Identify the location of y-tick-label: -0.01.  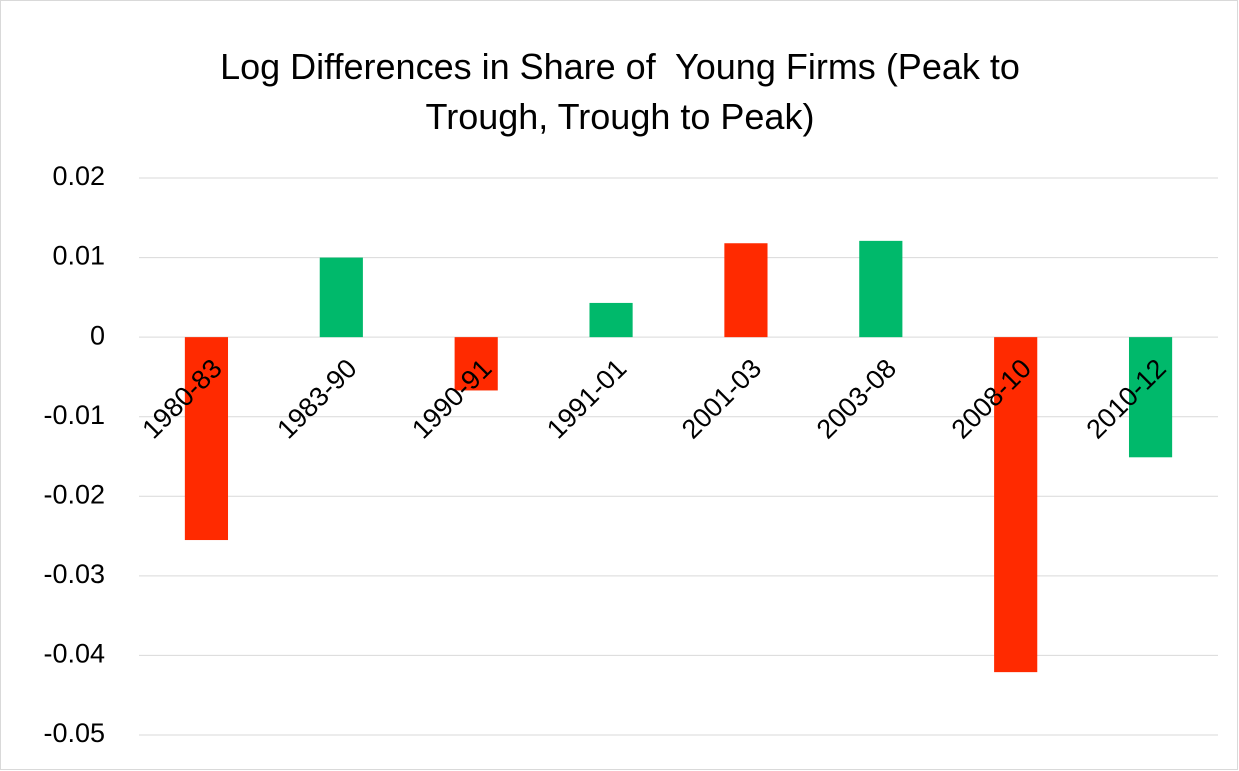
(74, 415).